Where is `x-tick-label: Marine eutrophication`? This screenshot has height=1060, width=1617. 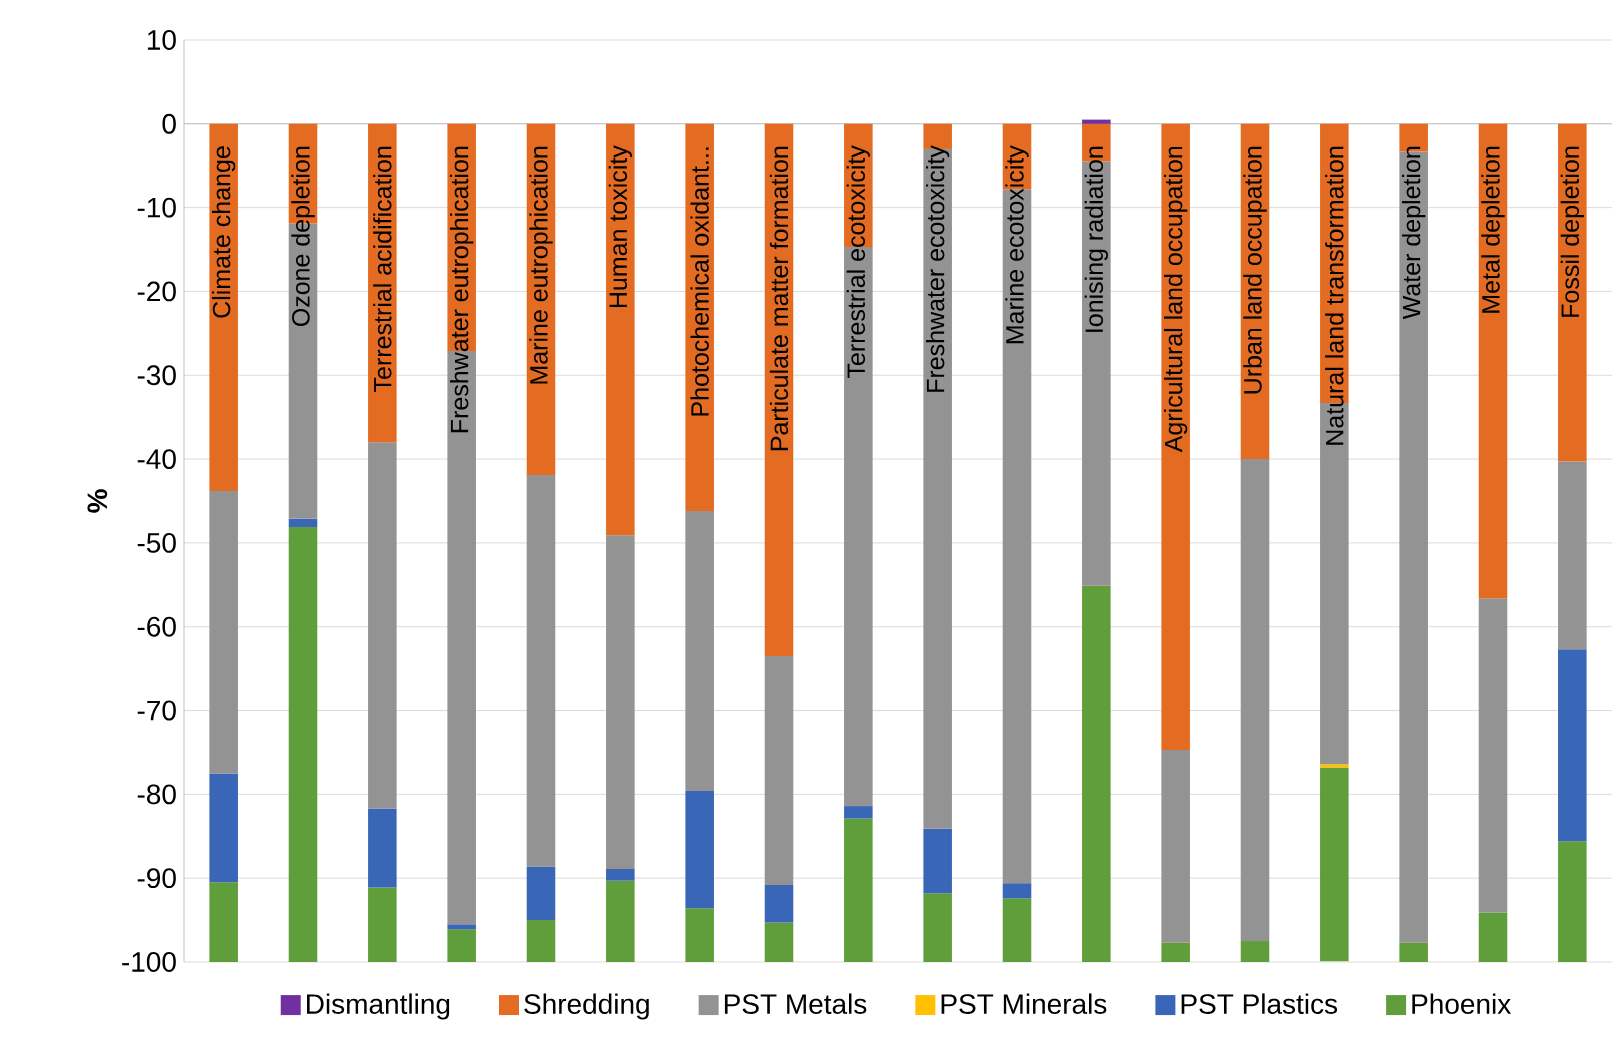 x-tick-label: Marine eutrophication is located at coordinates (541, 265).